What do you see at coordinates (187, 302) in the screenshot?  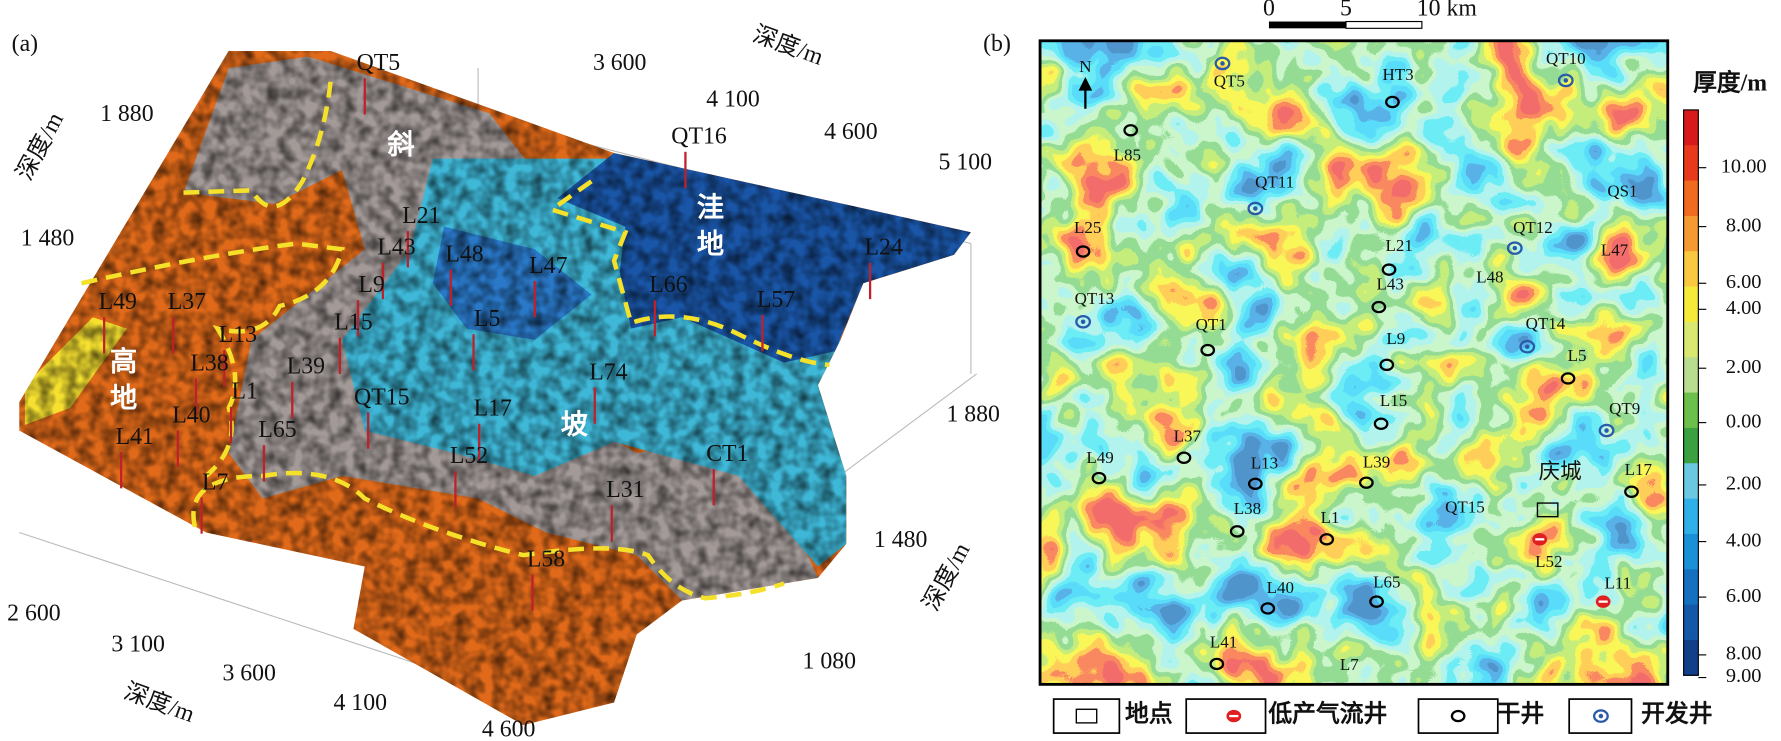 I see `well-label: L37` at bounding box center [187, 302].